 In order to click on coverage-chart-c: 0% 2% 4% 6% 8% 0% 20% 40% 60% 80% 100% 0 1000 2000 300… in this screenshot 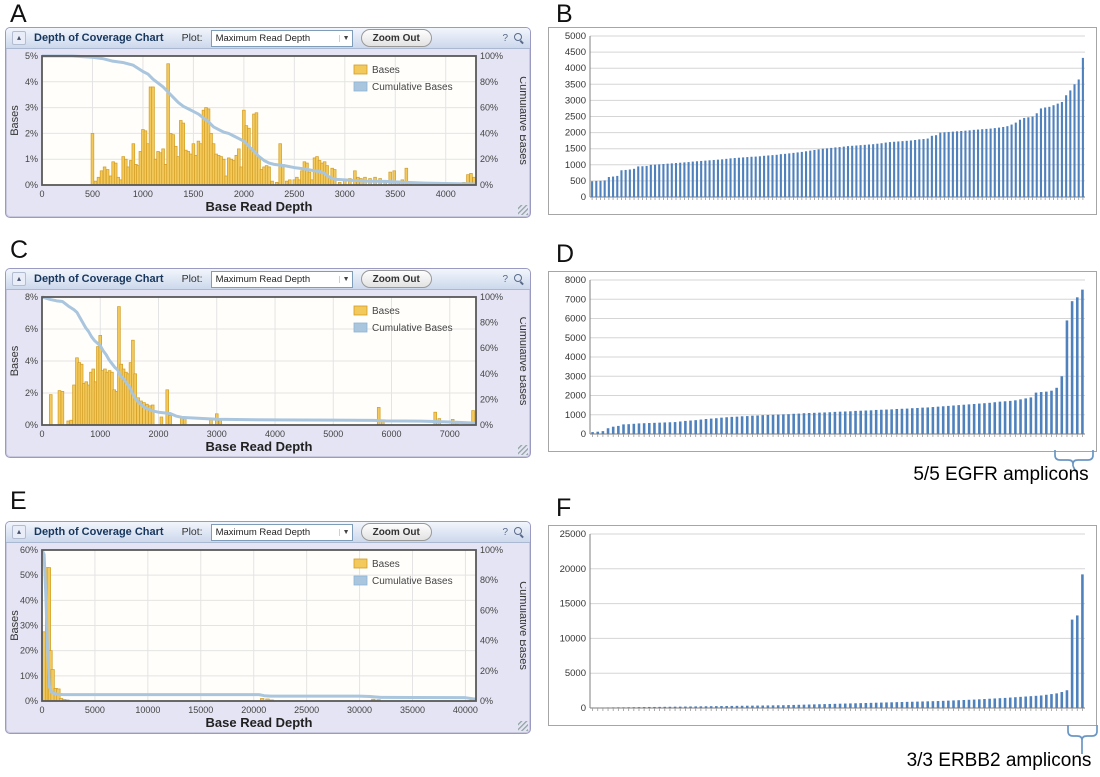, I will do `click(268, 373)`.